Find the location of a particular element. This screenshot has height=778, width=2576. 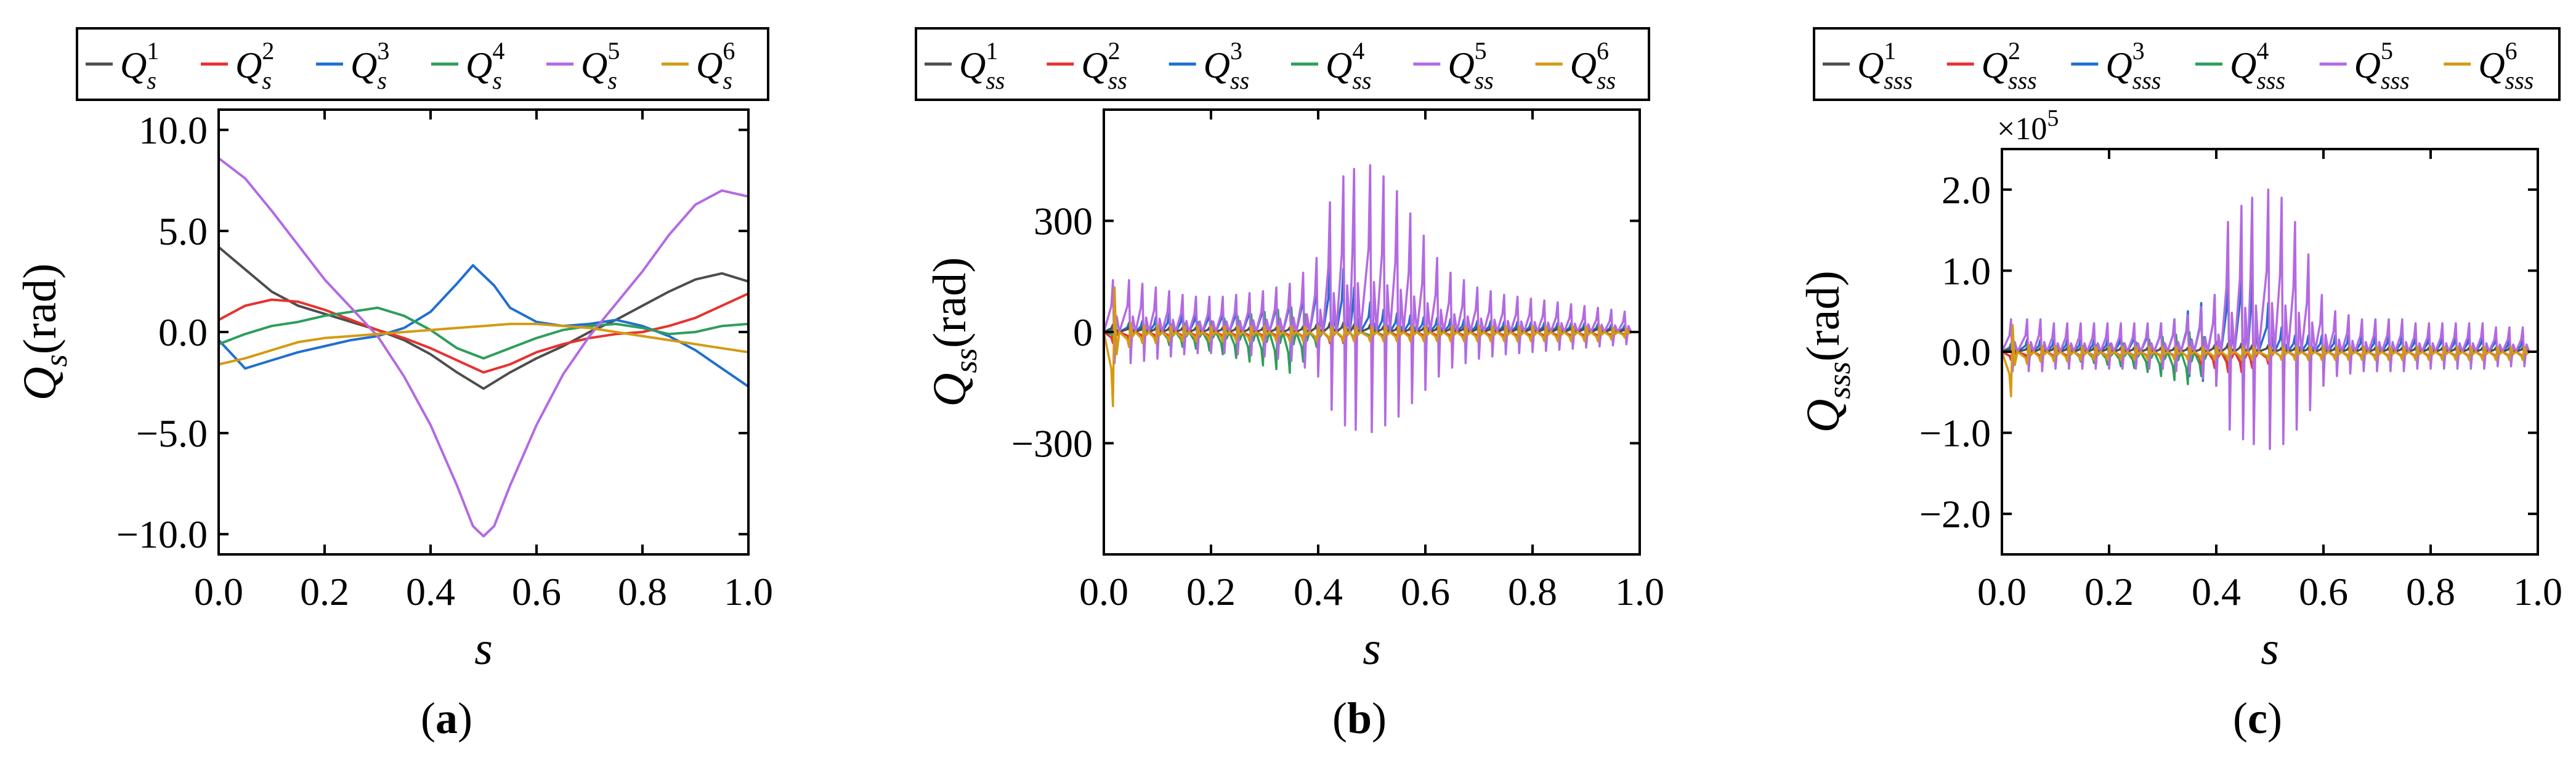

legend-item-1: Q1 s is located at coordinates (122, 65).